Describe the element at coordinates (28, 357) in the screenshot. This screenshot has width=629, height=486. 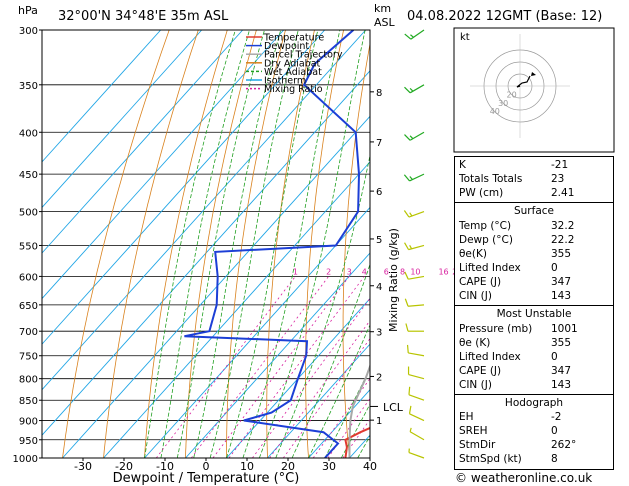
I see `pressure-tick-label: 750` at that location.